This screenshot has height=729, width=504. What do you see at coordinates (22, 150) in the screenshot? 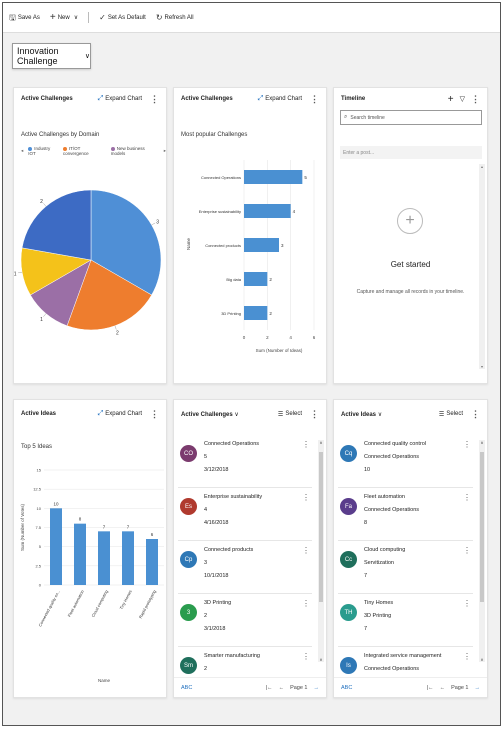
I see `legend-prev-icon: ◂` at bounding box center [22, 150].